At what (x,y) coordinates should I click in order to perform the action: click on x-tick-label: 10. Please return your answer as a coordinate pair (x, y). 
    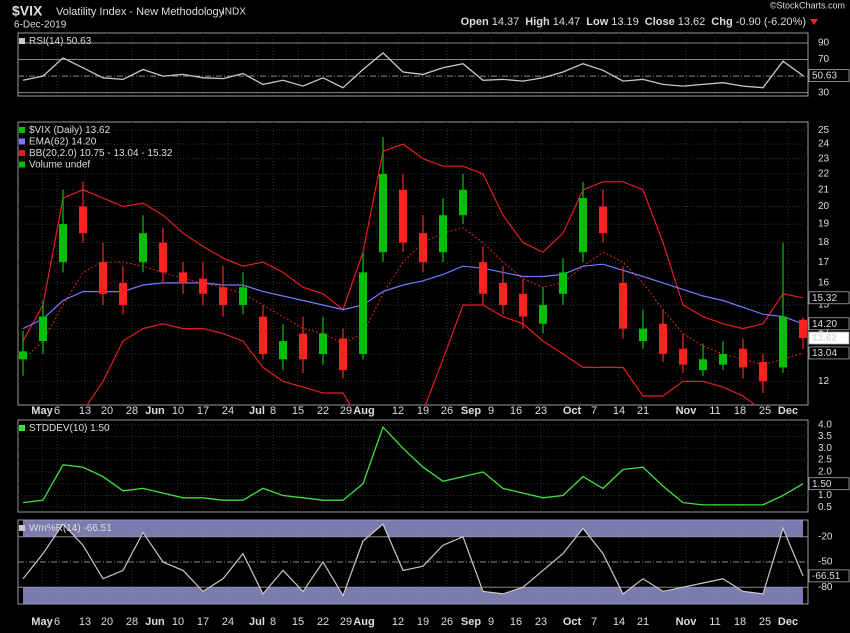
    Looking at the image, I should click on (178, 622).